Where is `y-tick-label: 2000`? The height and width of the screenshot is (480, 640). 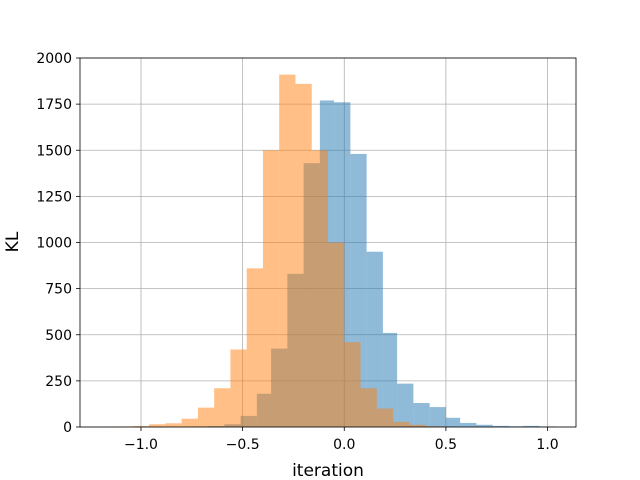 y-tick-label: 2000 is located at coordinates (54, 59).